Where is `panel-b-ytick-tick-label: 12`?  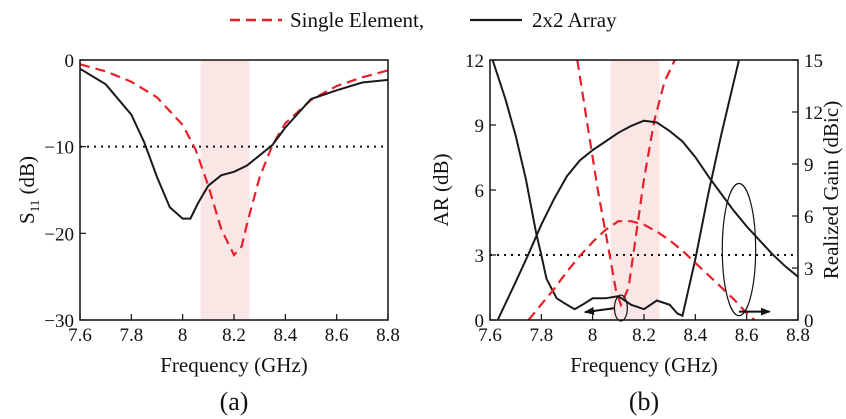 panel-b-ytick-tick-label: 12 is located at coordinates (474, 61).